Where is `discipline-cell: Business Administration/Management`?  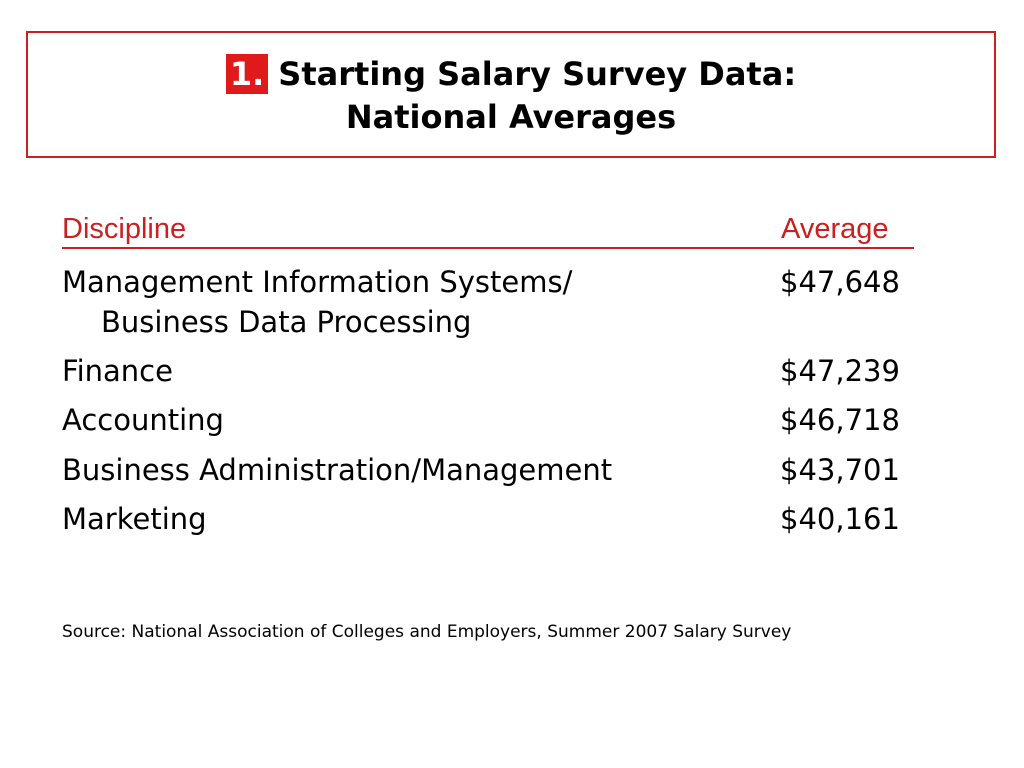 discipline-cell: Business Administration/Management is located at coordinates (337, 470).